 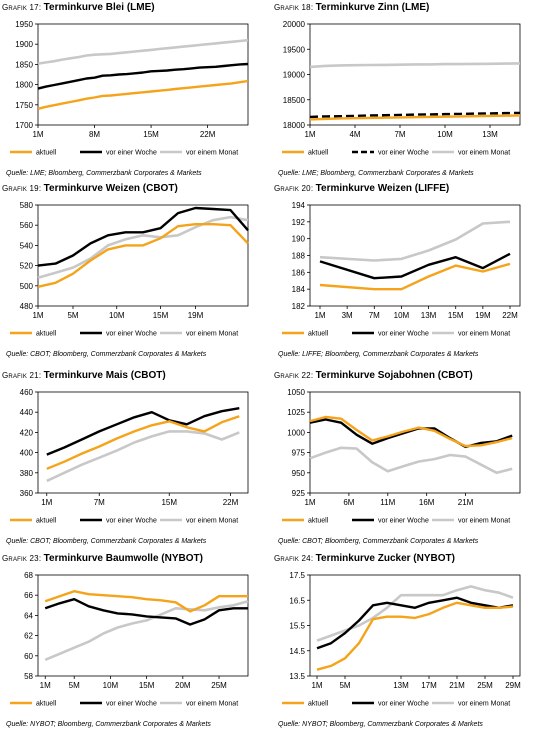 What do you see at coordinates (27, 306) in the screenshot?
I see `y-tick-label: 480` at bounding box center [27, 306].